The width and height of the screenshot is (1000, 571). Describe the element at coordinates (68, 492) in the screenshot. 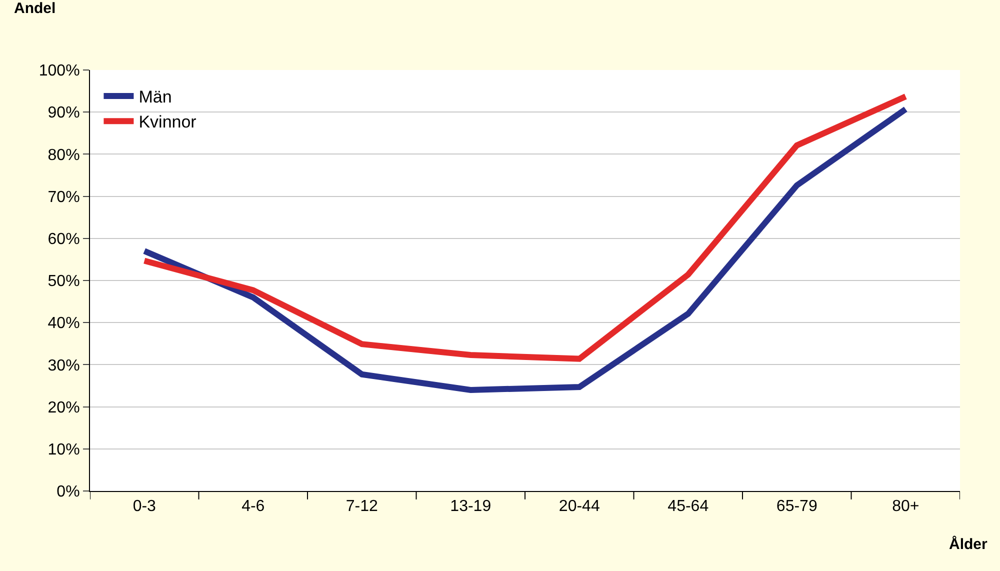

I see `y-tick-label: 0%` at that location.